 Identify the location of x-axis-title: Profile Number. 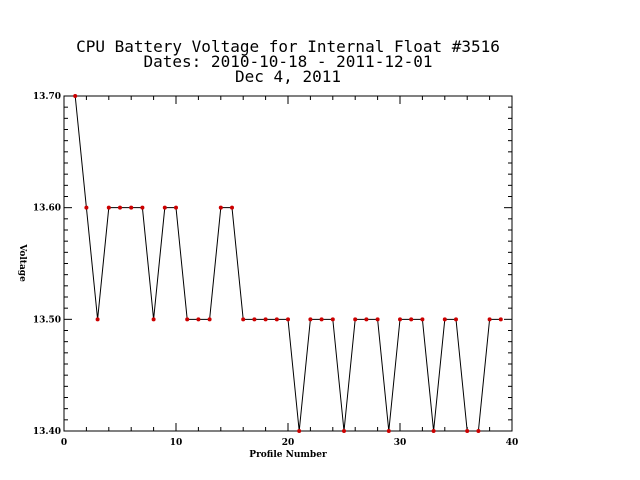
(288, 455).